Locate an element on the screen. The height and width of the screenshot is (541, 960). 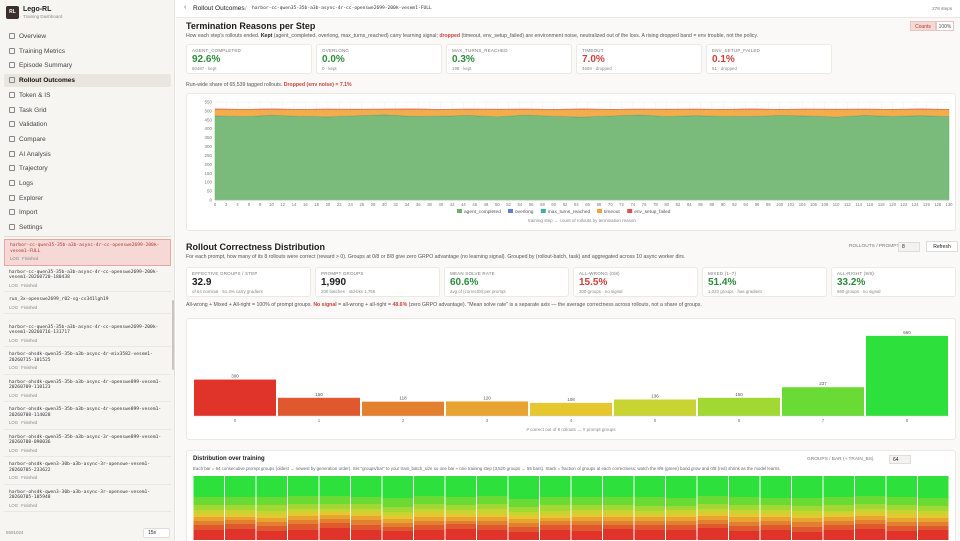
groups-input: 64 is located at coordinates (900, 459).